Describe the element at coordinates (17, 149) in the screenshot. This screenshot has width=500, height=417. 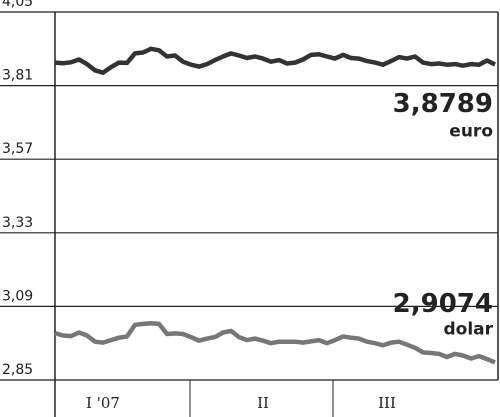
I see `y-tick-label: 3,57` at that location.